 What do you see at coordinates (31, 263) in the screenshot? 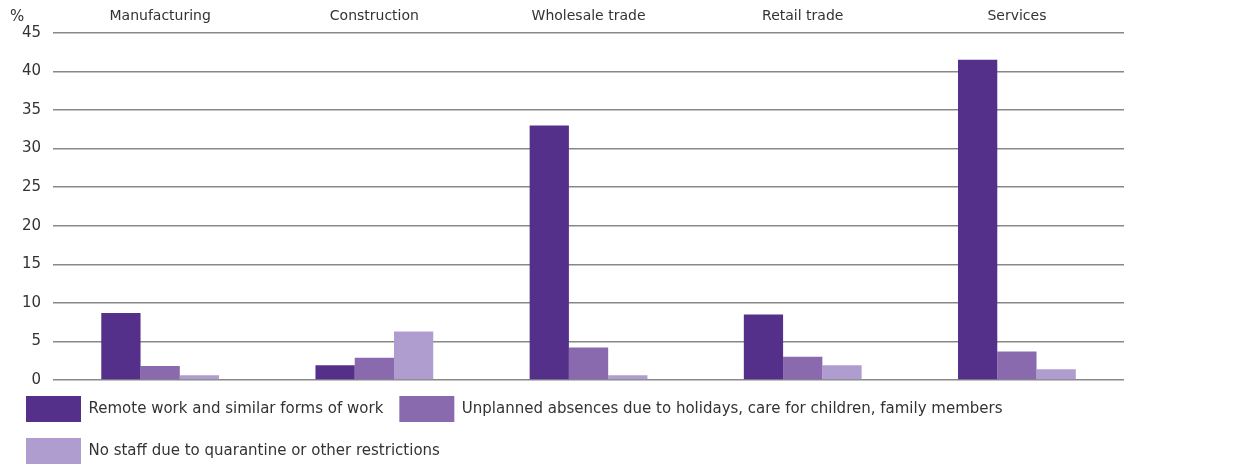
I see `y-tick-label: 15` at bounding box center [31, 263].